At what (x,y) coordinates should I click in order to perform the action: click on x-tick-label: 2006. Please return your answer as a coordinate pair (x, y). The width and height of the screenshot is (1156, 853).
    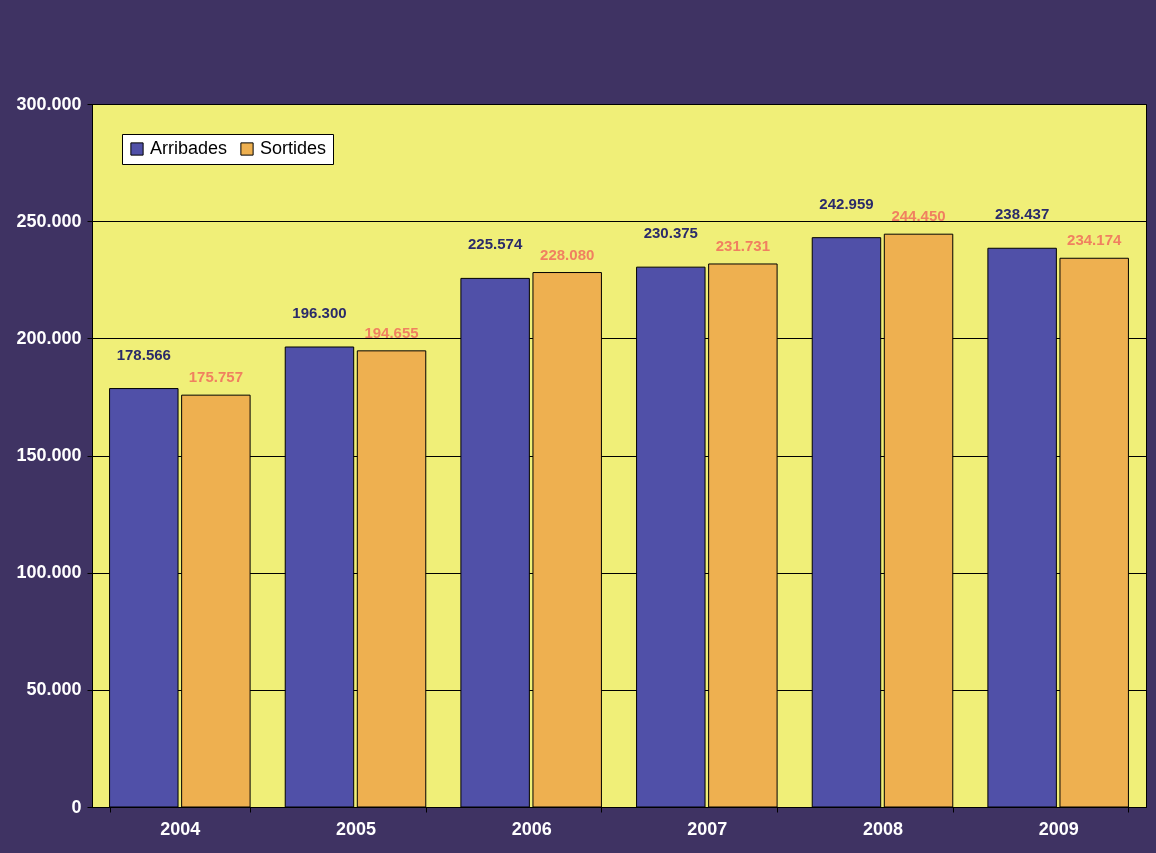
    Looking at the image, I should click on (531, 828).